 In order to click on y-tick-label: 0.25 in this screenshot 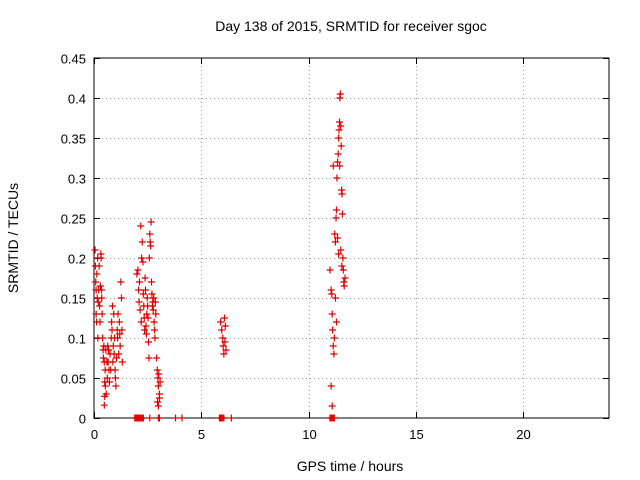, I will do `click(73, 219)`.